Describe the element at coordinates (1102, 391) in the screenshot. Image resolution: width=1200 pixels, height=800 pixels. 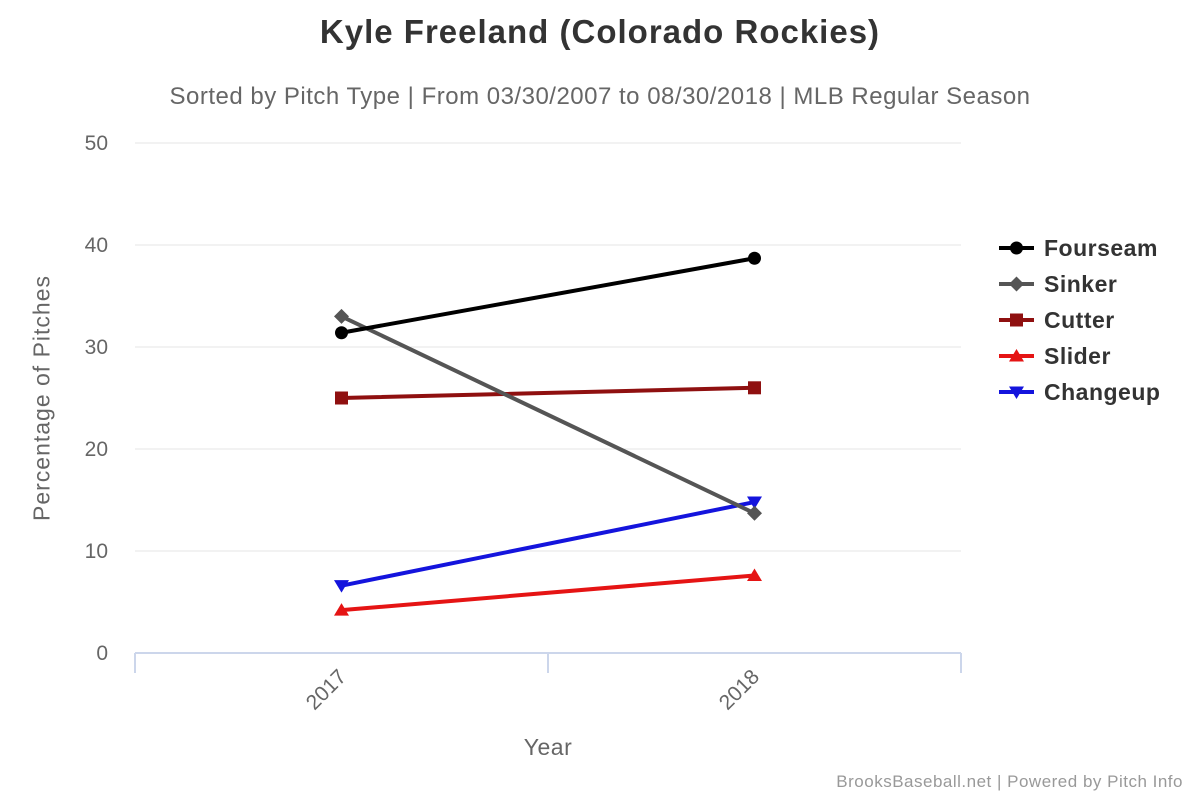
I see `legend-label: Changeup` at that location.